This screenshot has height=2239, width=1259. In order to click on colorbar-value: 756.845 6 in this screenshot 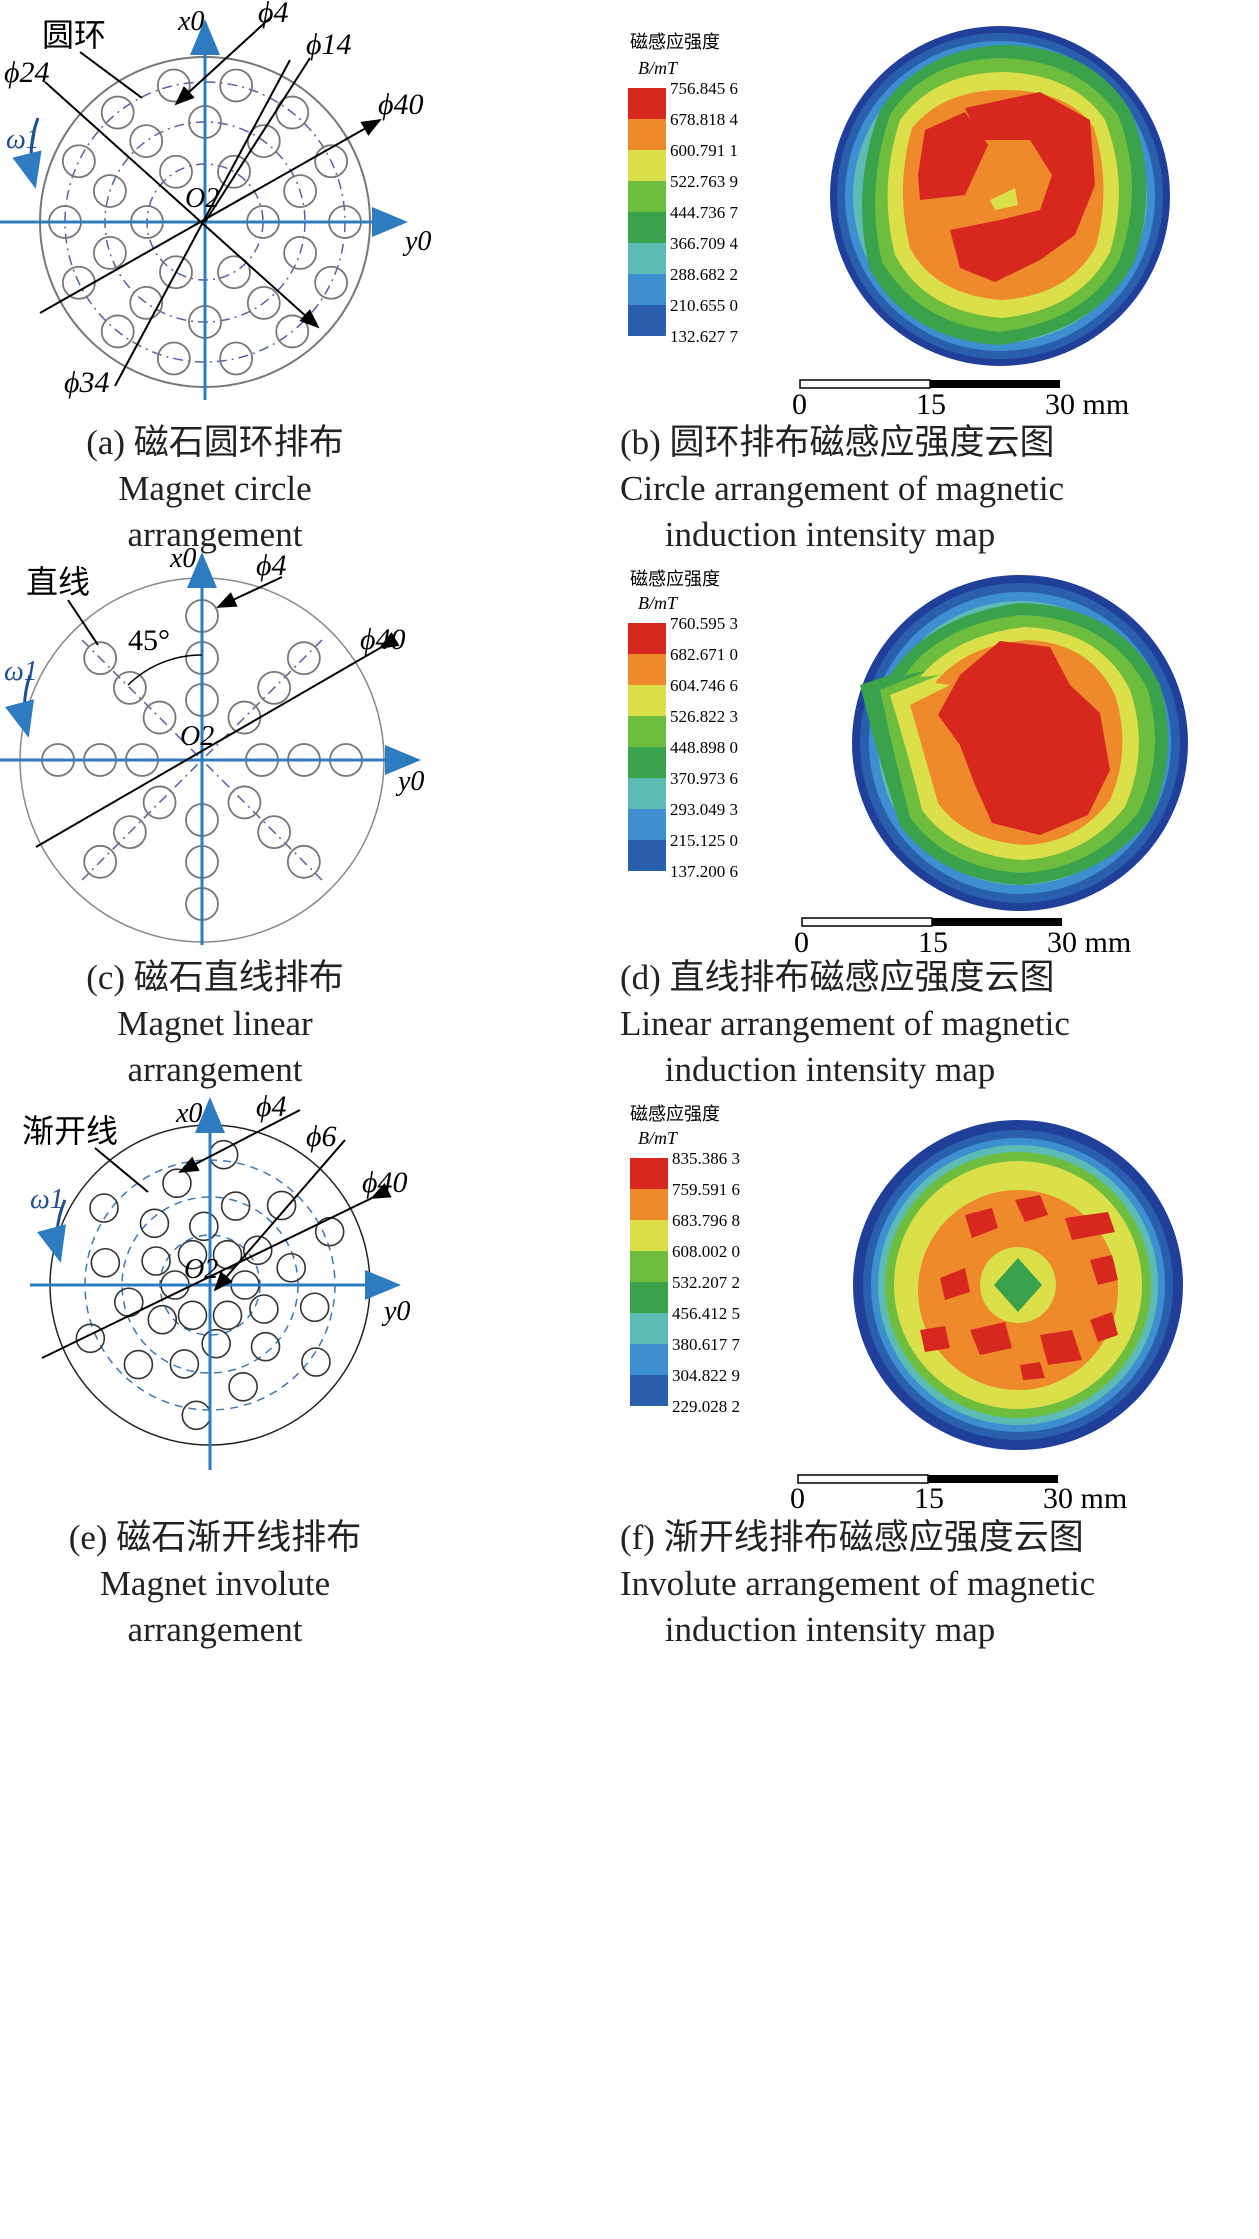, I will do `click(704, 88)`.